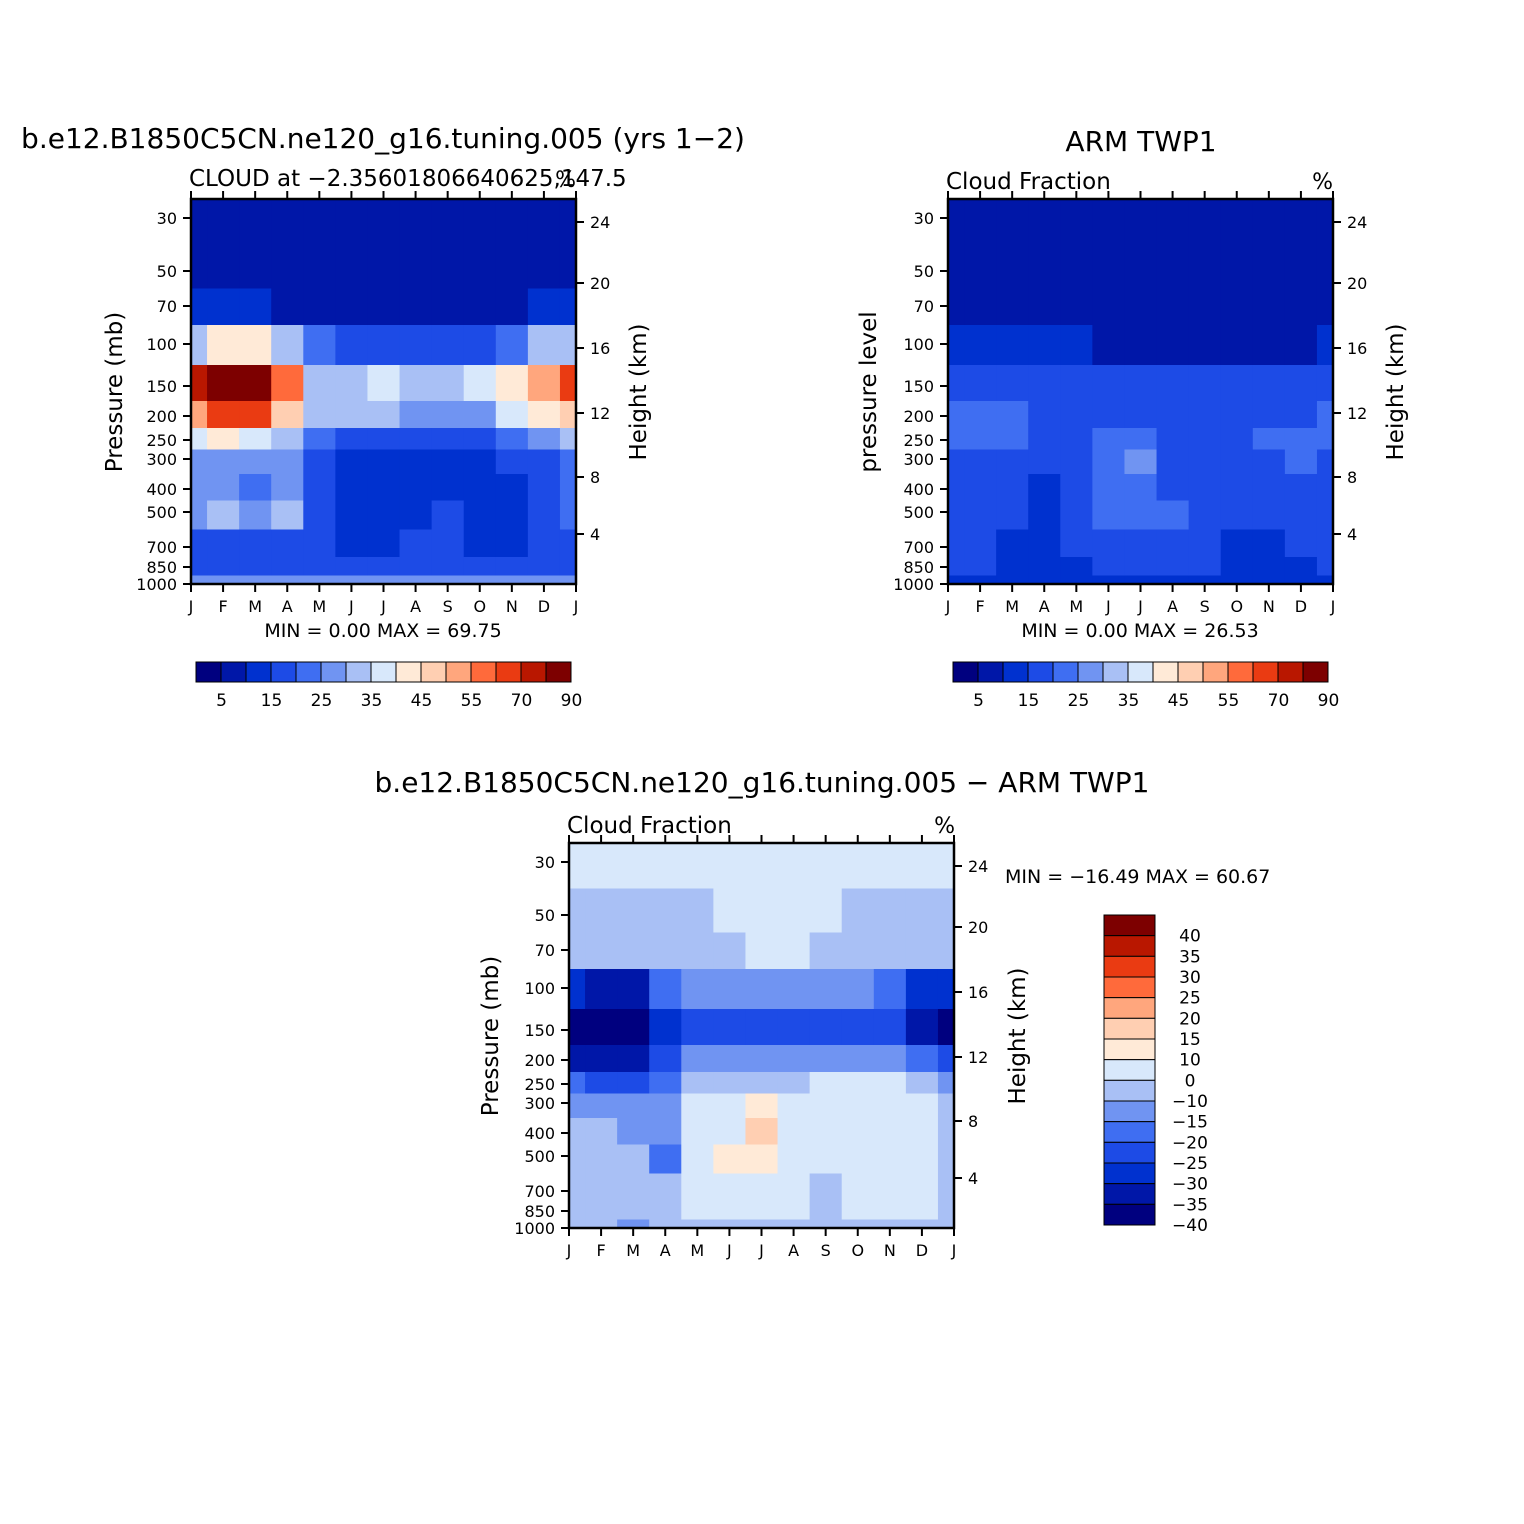  What do you see at coordinates (491, 1036) in the screenshot?
I see `panel-diff-ylabel: Pressure (mb)` at bounding box center [491, 1036].